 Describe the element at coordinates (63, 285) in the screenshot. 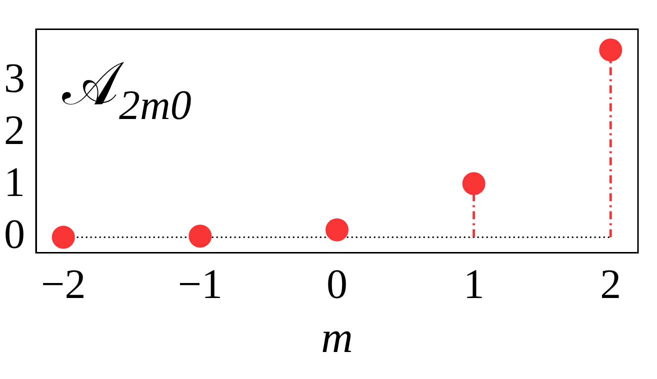

I see `x-tick-label: −2` at that location.